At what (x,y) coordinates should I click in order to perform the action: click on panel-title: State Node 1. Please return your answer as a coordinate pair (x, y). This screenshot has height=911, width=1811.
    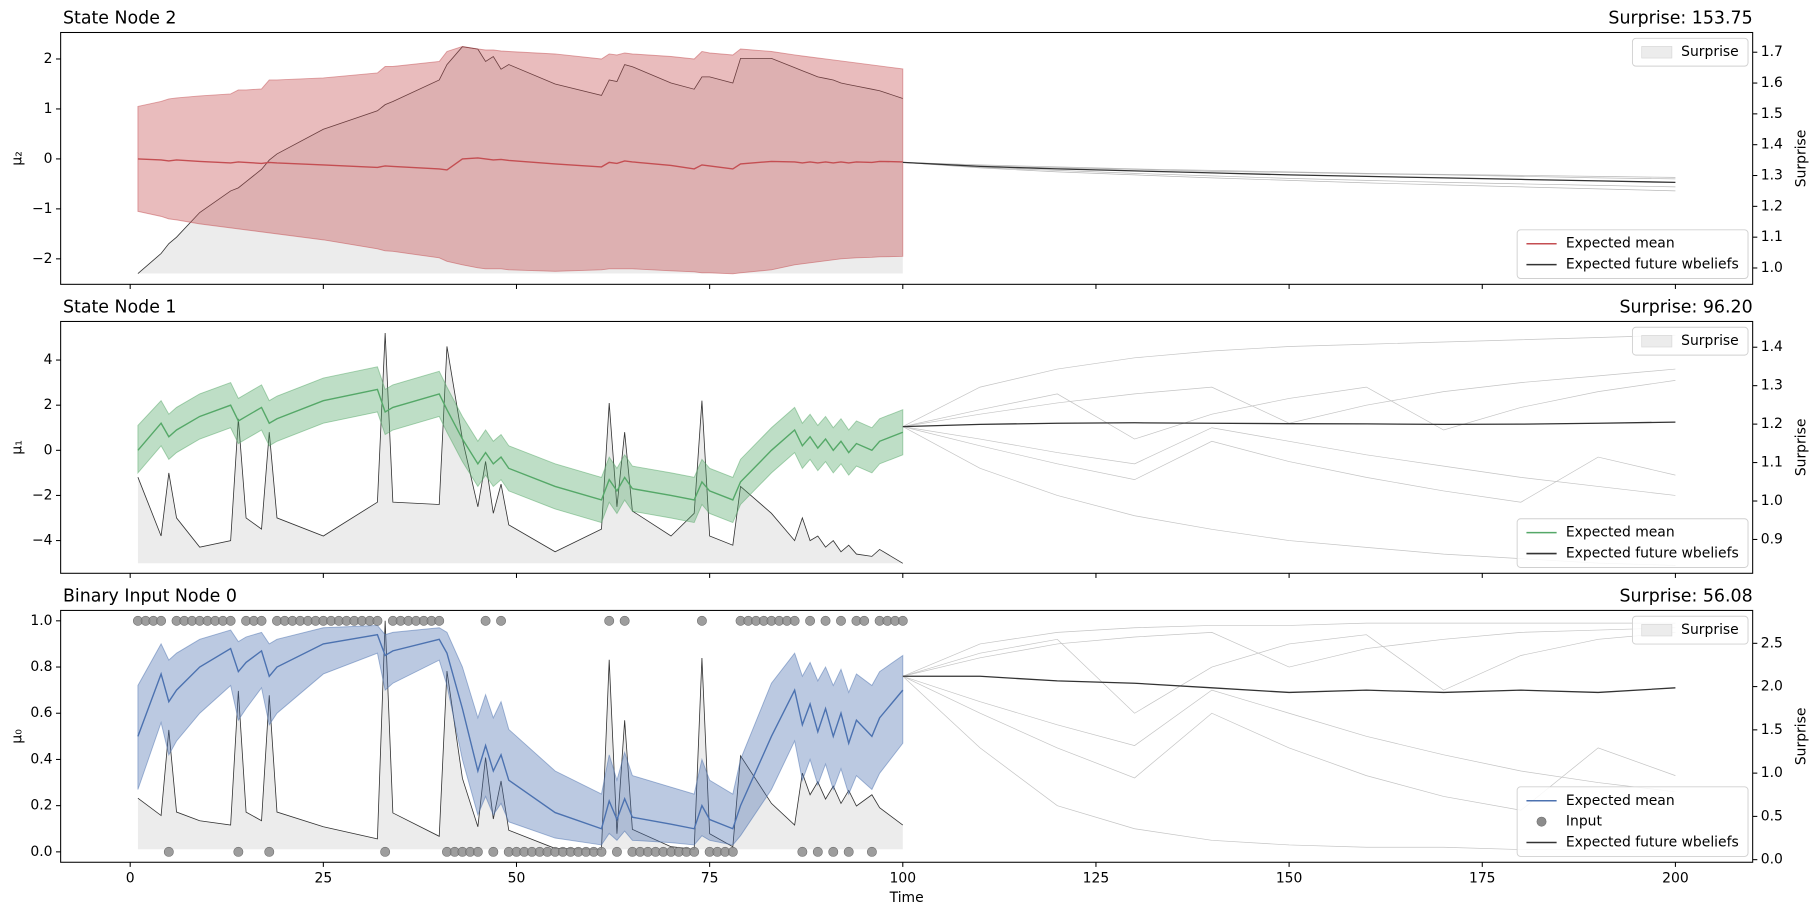
    Looking at the image, I should click on (120, 308).